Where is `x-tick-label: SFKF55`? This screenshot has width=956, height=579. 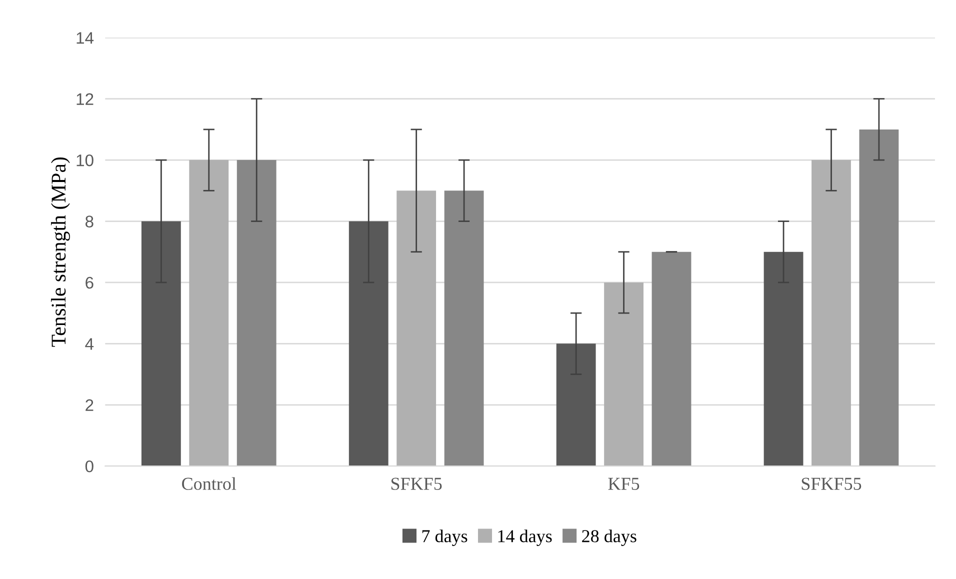
x-tick-label: SFKF55 is located at coordinates (832, 484).